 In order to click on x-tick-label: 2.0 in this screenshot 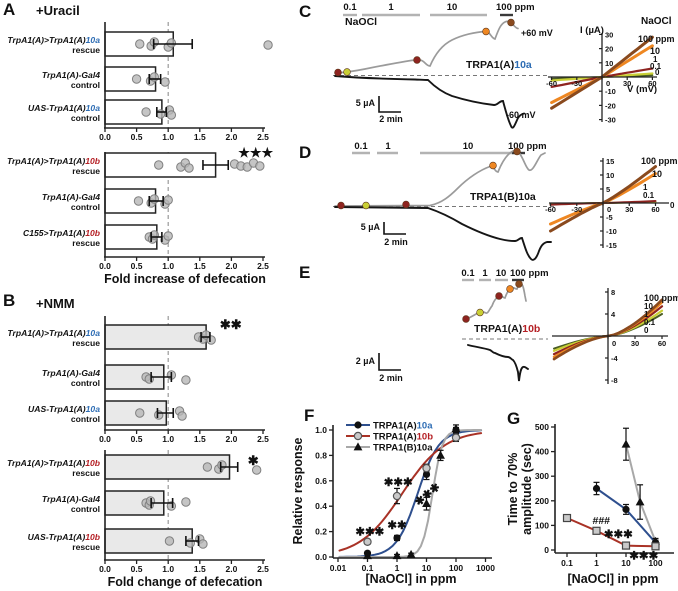, I will do `click(231, 266)`.